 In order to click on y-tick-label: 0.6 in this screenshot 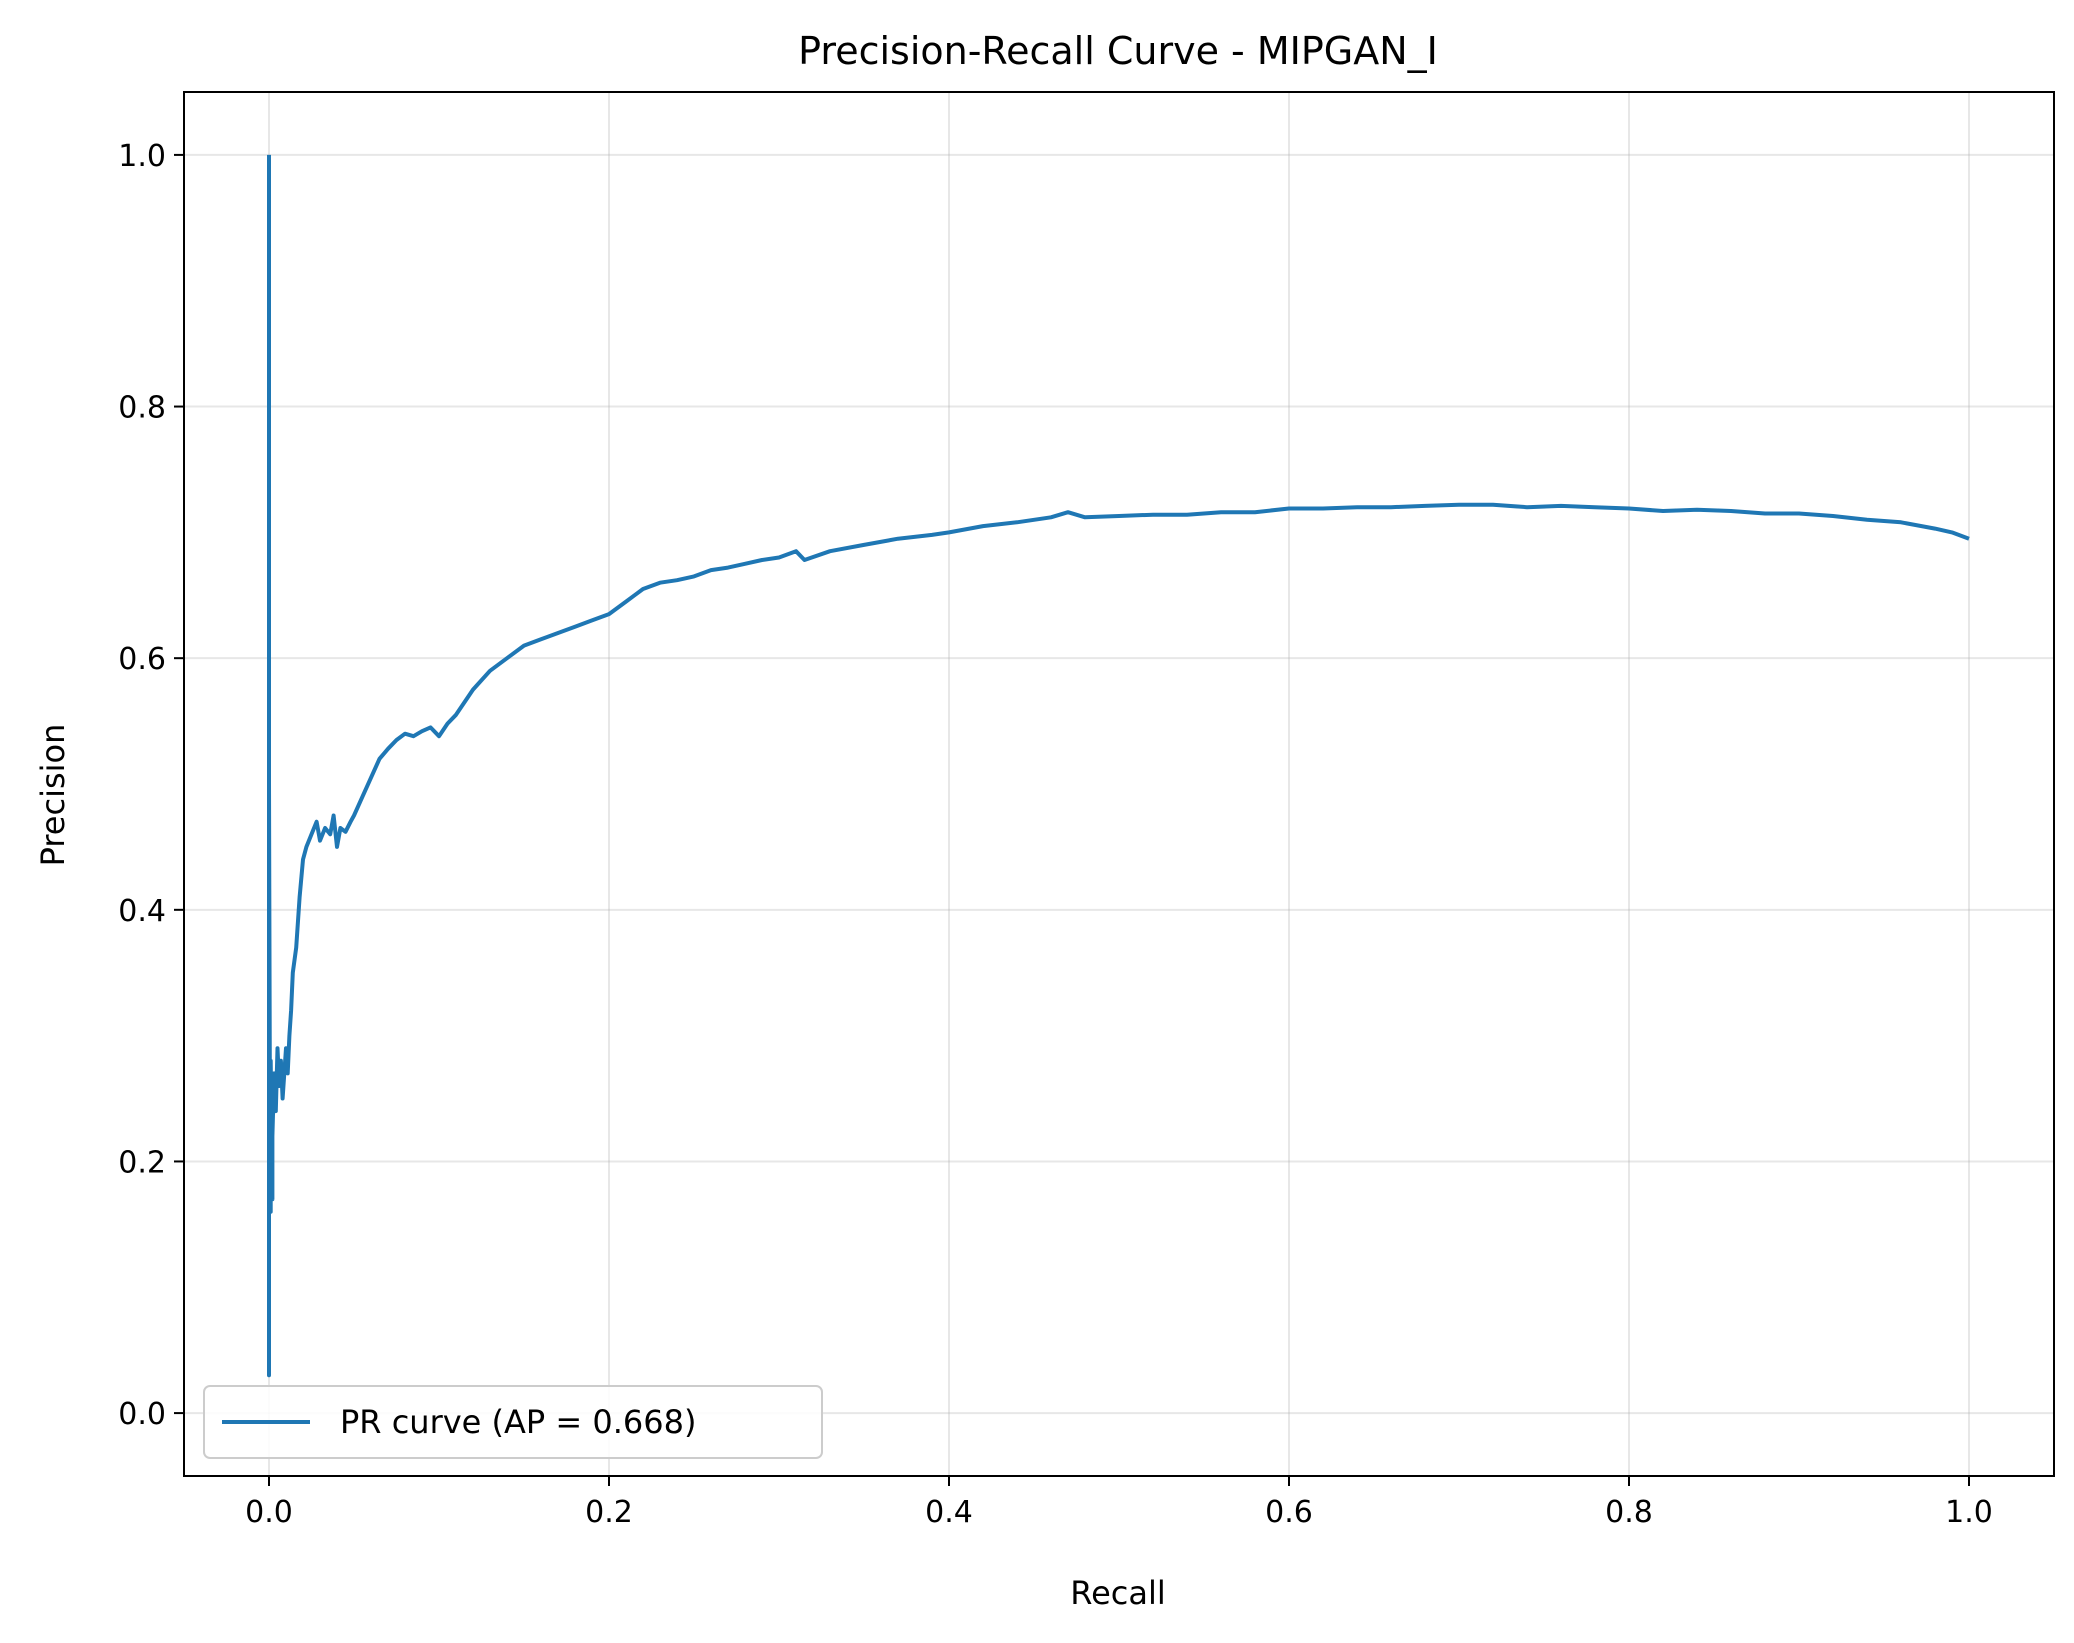, I will do `click(142, 659)`.